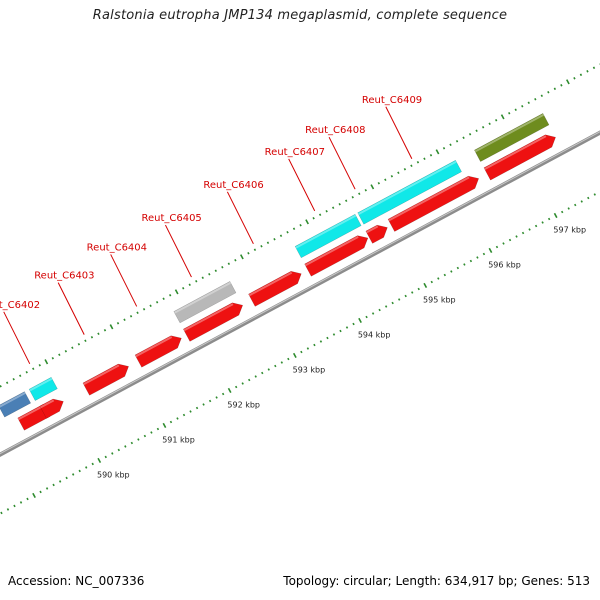 This screenshot has height=600, width=600. I want to click on gene-label-Reut_C6403: Reut_C6403, so click(64, 276).